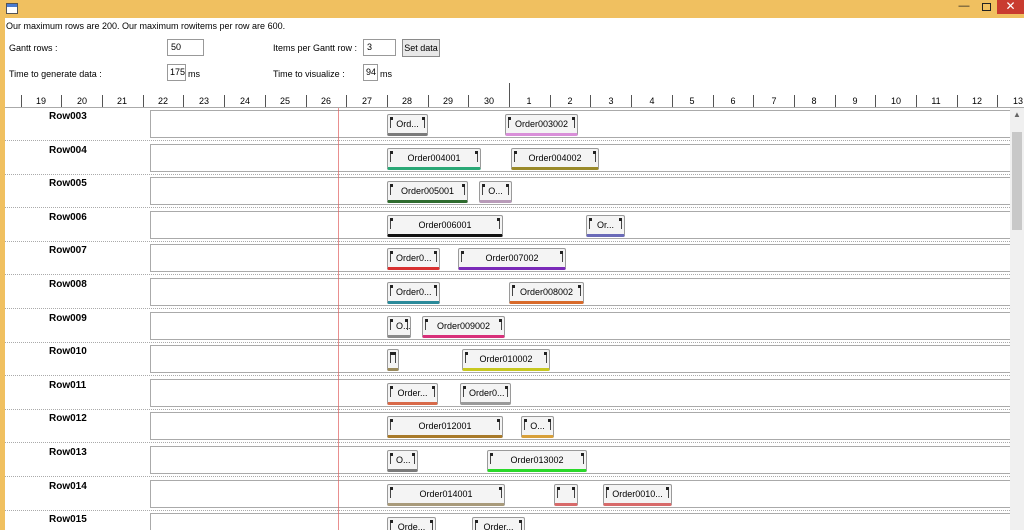  What do you see at coordinates (445, 226) in the screenshot?
I see `gantt-item: Order006001` at bounding box center [445, 226].